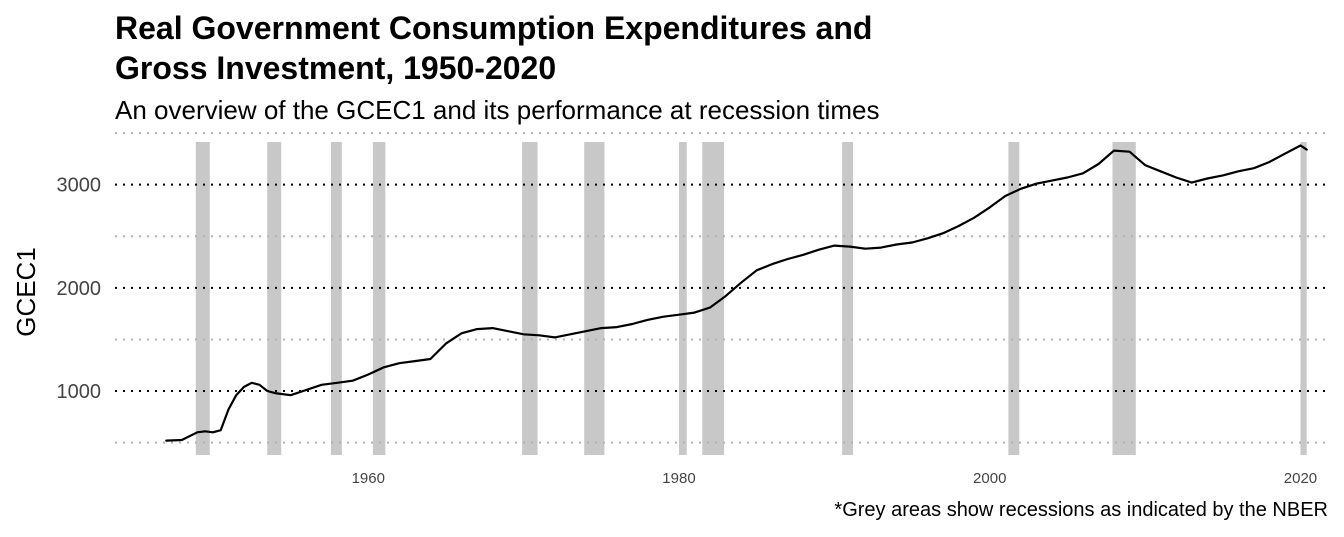 This screenshot has height=537, width=1344. Describe the element at coordinates (26, 292) in the screenshot. I see `y-axis-title: GCEC1` at that location.